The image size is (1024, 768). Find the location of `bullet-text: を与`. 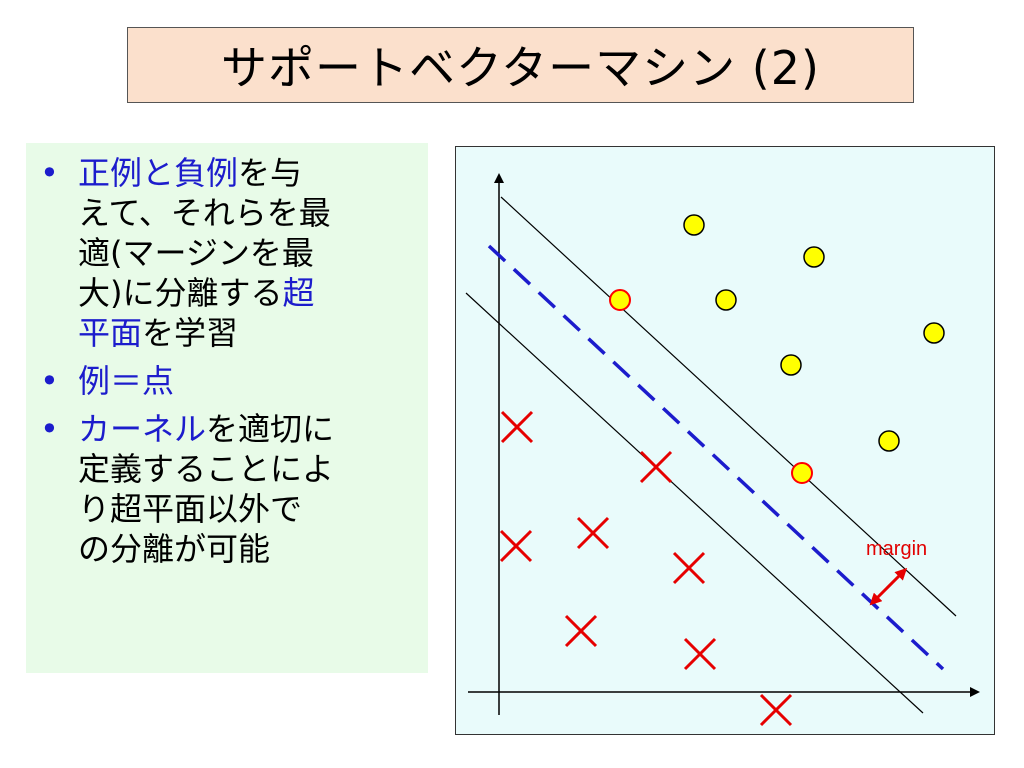

bullet-text: を与 is located at coordinates (270, 173).